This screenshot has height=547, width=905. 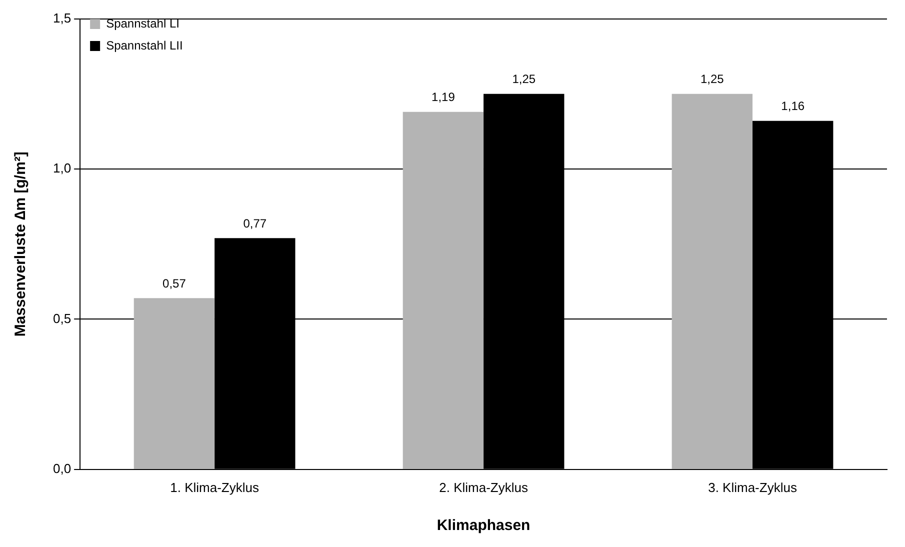 What do you see at coordinates (62, 468) in the screenshot?
I see `y-tick-label: 0,0` at bounding box center [62, 468].